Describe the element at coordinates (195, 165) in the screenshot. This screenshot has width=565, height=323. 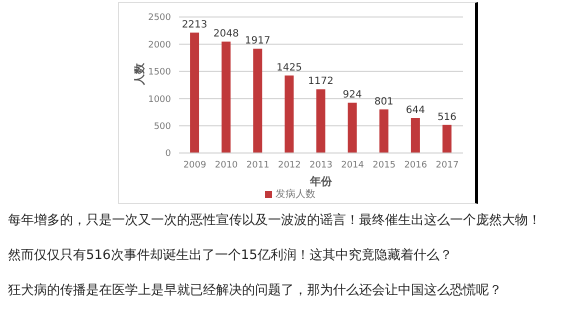
I see `x-tick-label: 2009` at that location.